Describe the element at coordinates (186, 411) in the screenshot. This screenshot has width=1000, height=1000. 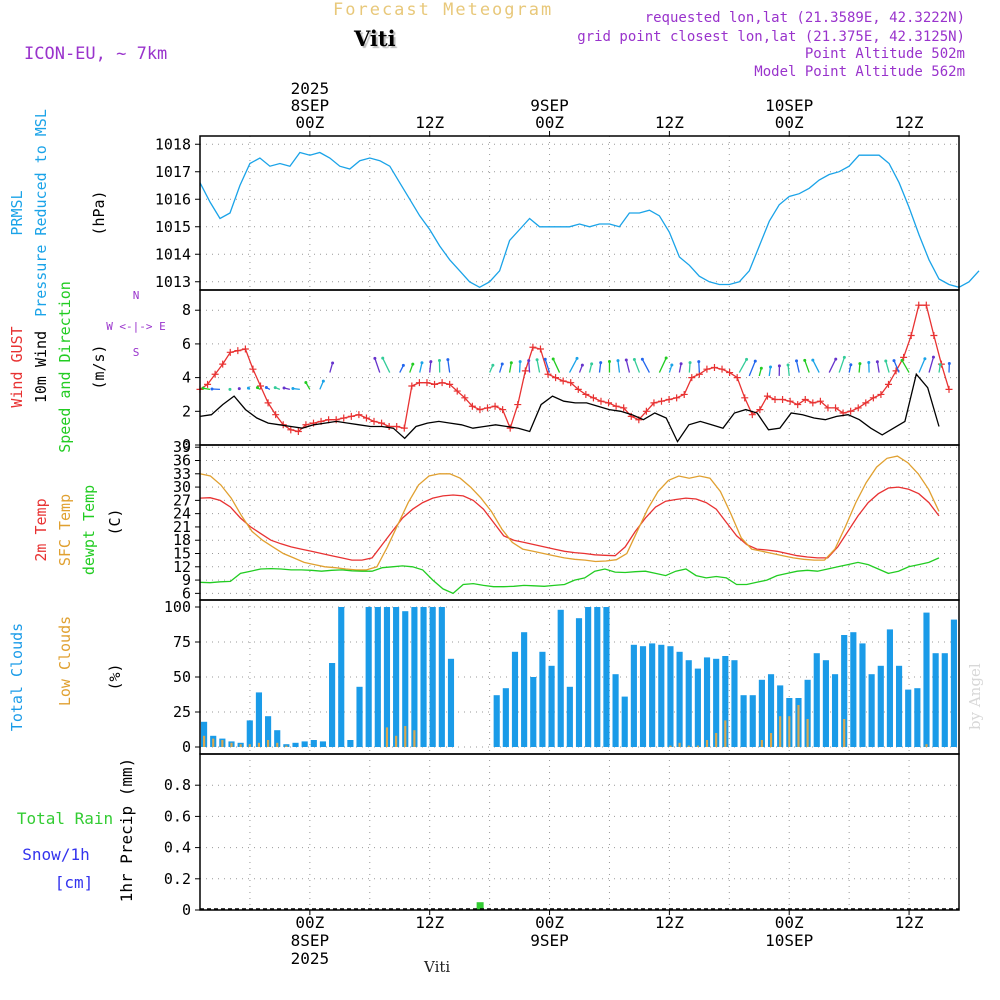
I see `y-tick-label: 2` at that location.